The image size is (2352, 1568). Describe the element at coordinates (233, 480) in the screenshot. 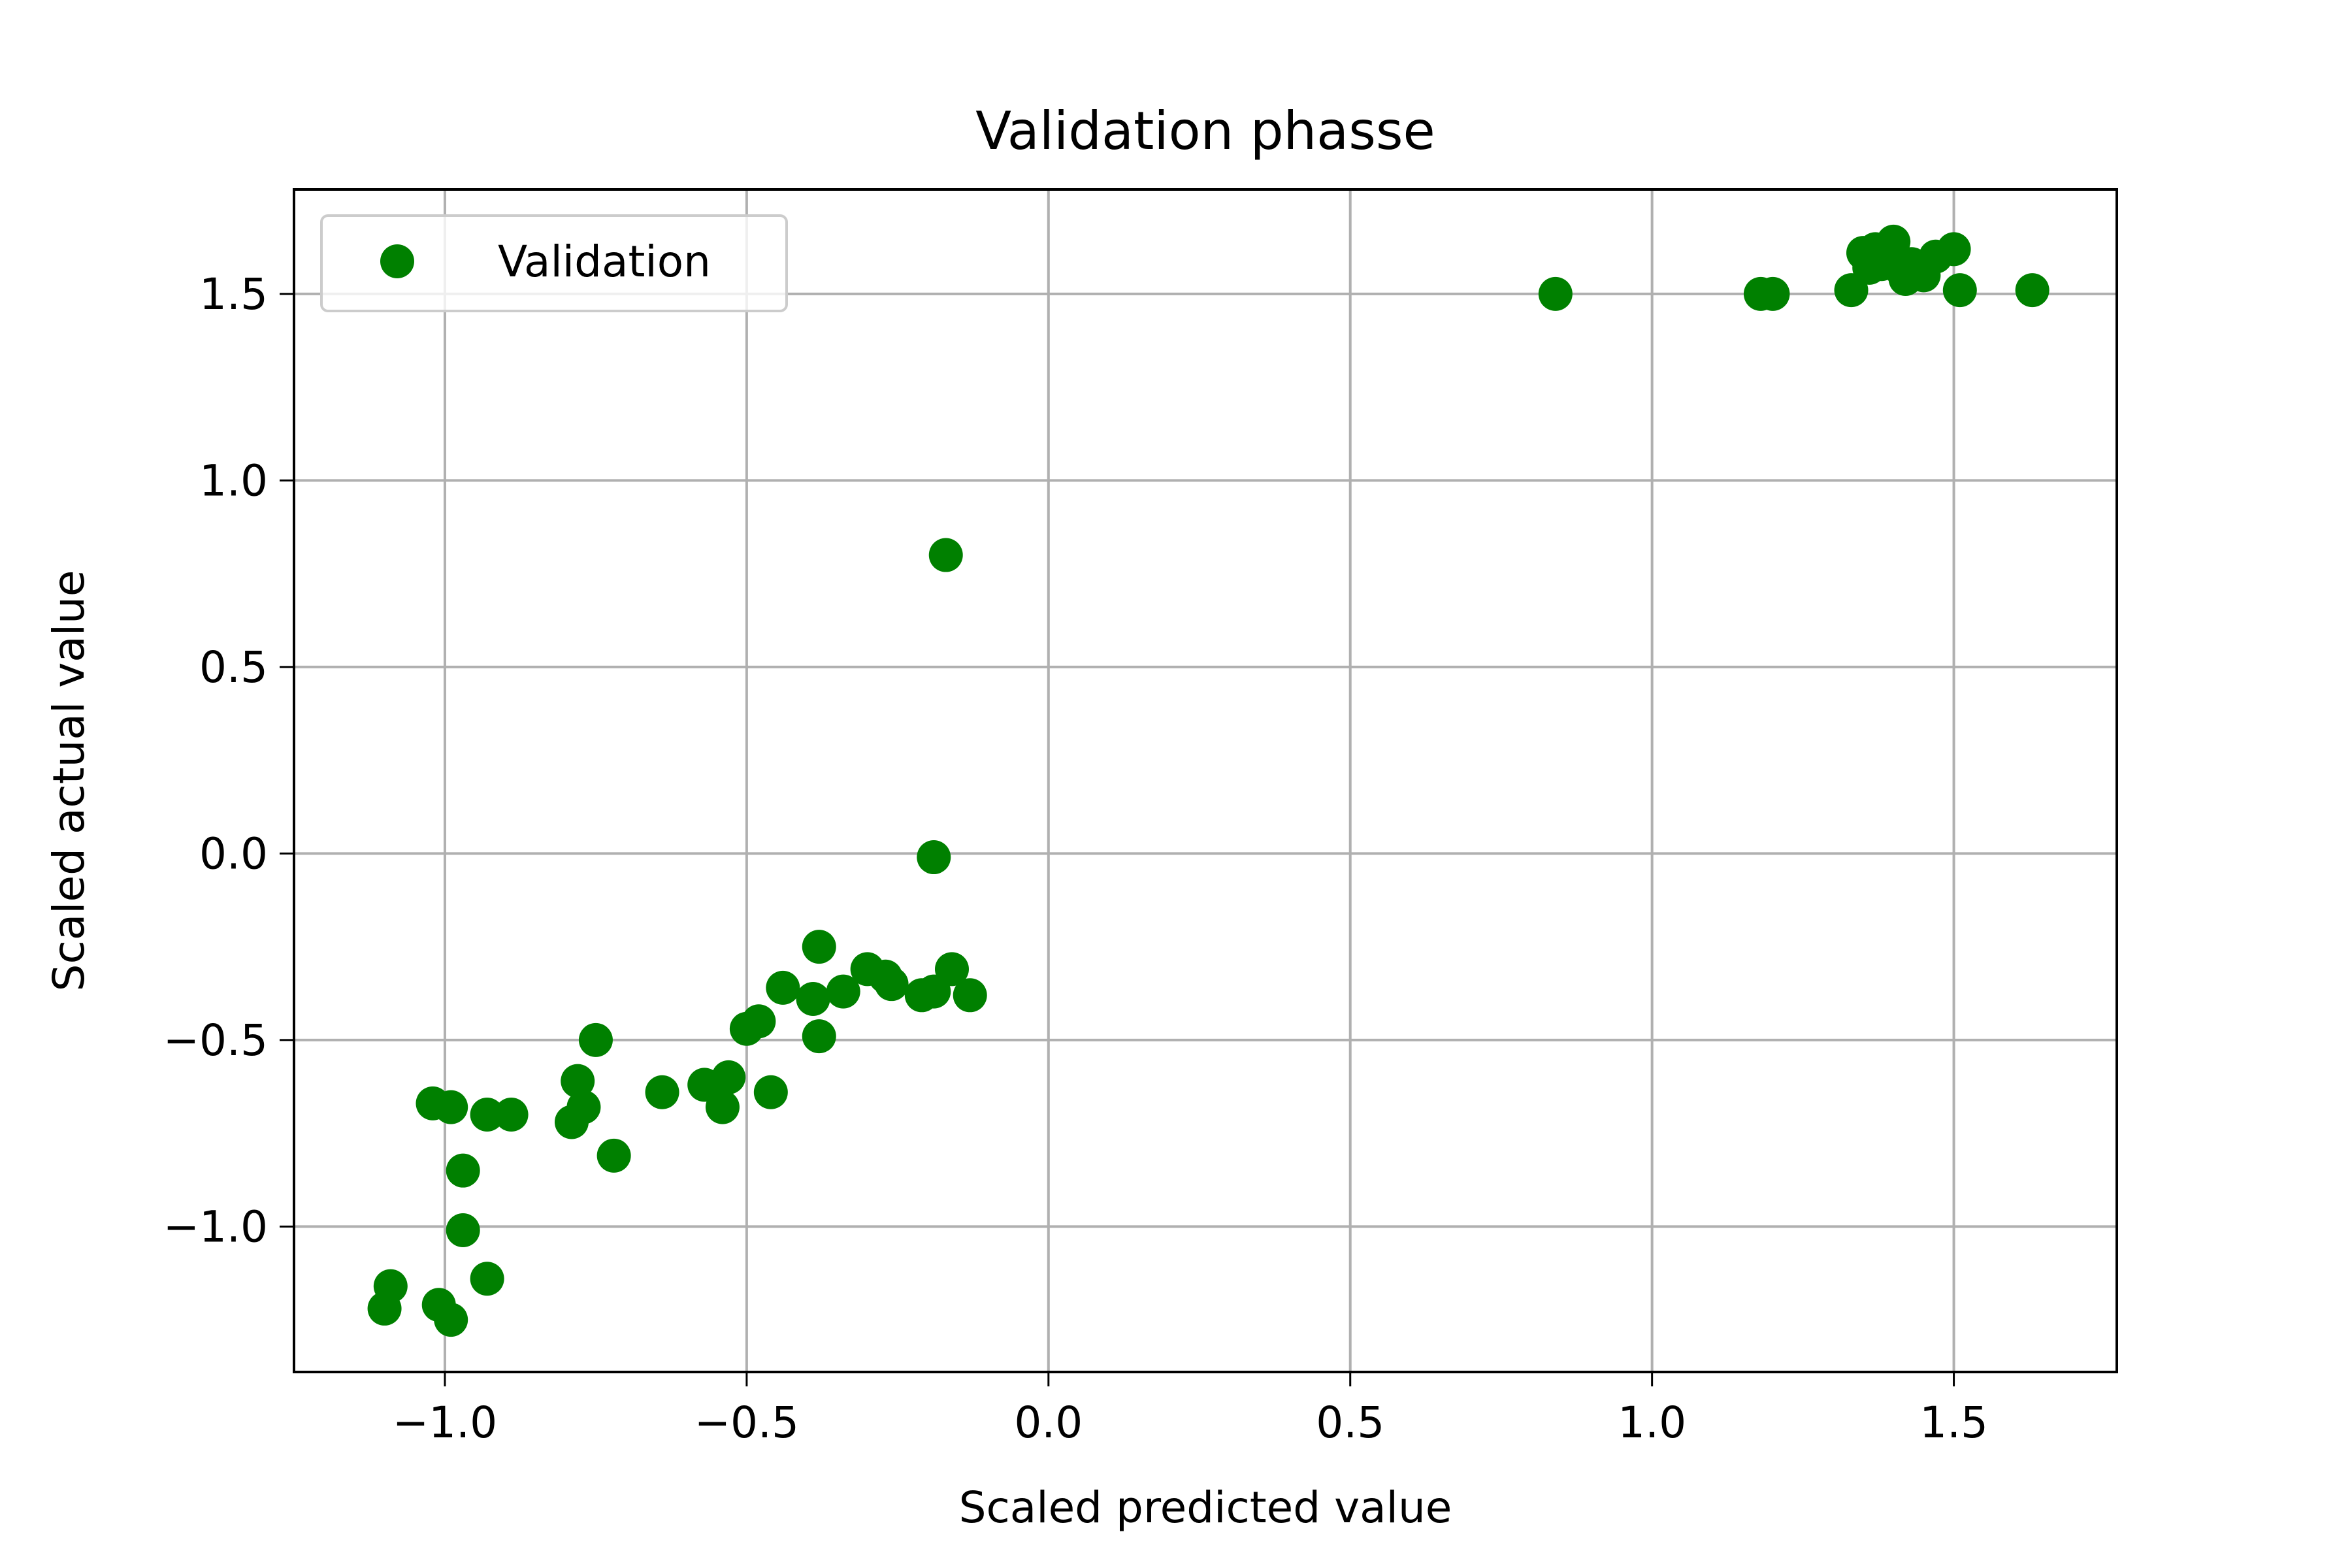

I see `y-tick-label: 1.0` at that location.